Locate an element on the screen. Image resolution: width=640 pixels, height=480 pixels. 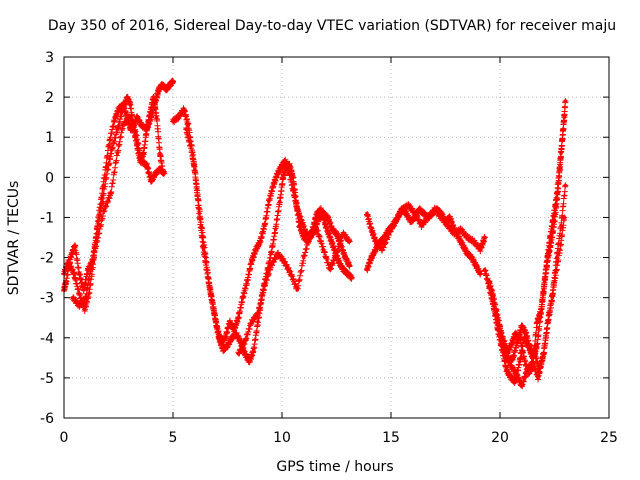
y-tick-label: -1 is located at coordinates (47, 218).